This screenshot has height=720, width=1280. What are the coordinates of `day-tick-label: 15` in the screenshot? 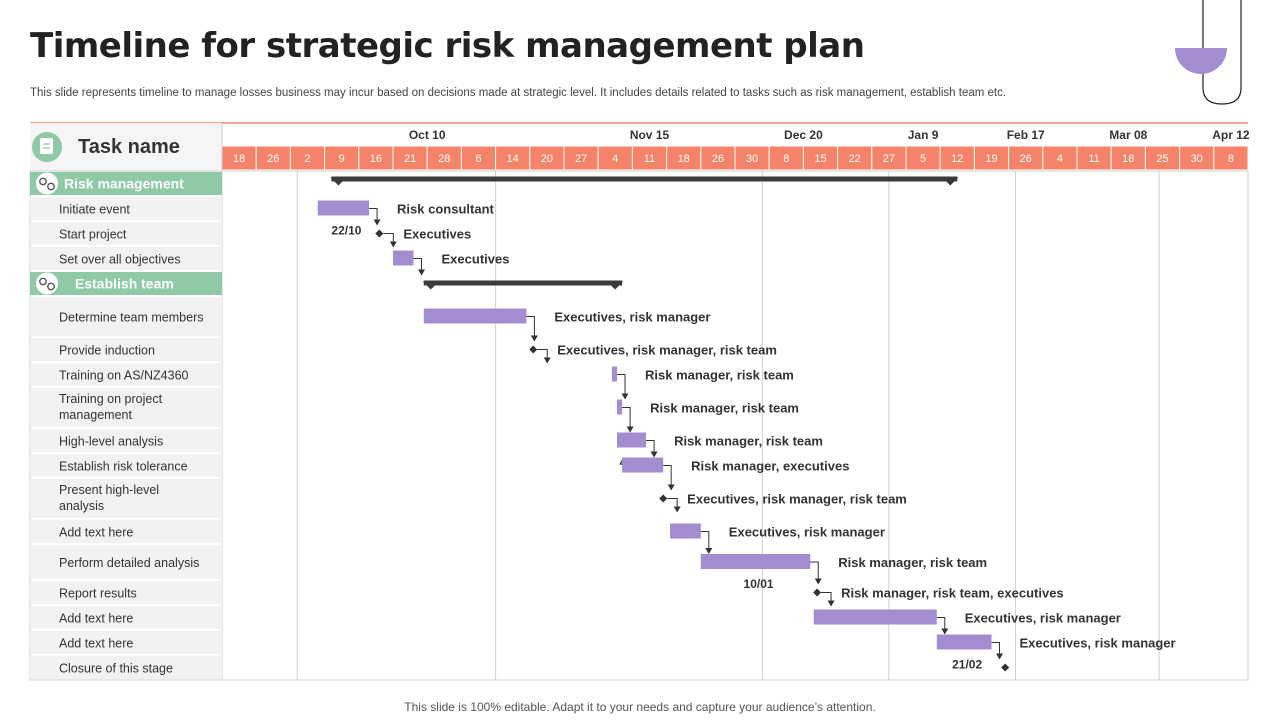 It's located at (820, 159).